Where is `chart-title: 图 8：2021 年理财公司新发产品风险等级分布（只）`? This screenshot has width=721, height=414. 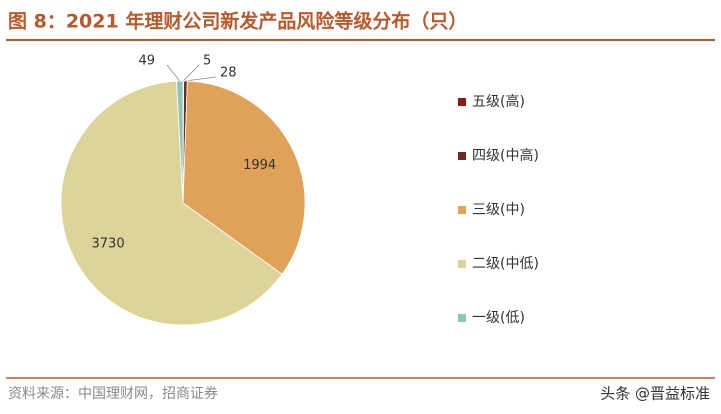
chart-title: 图 8：2021 年理财公司新发产品风险等级分布（只） is located at coordinates (237, 21).